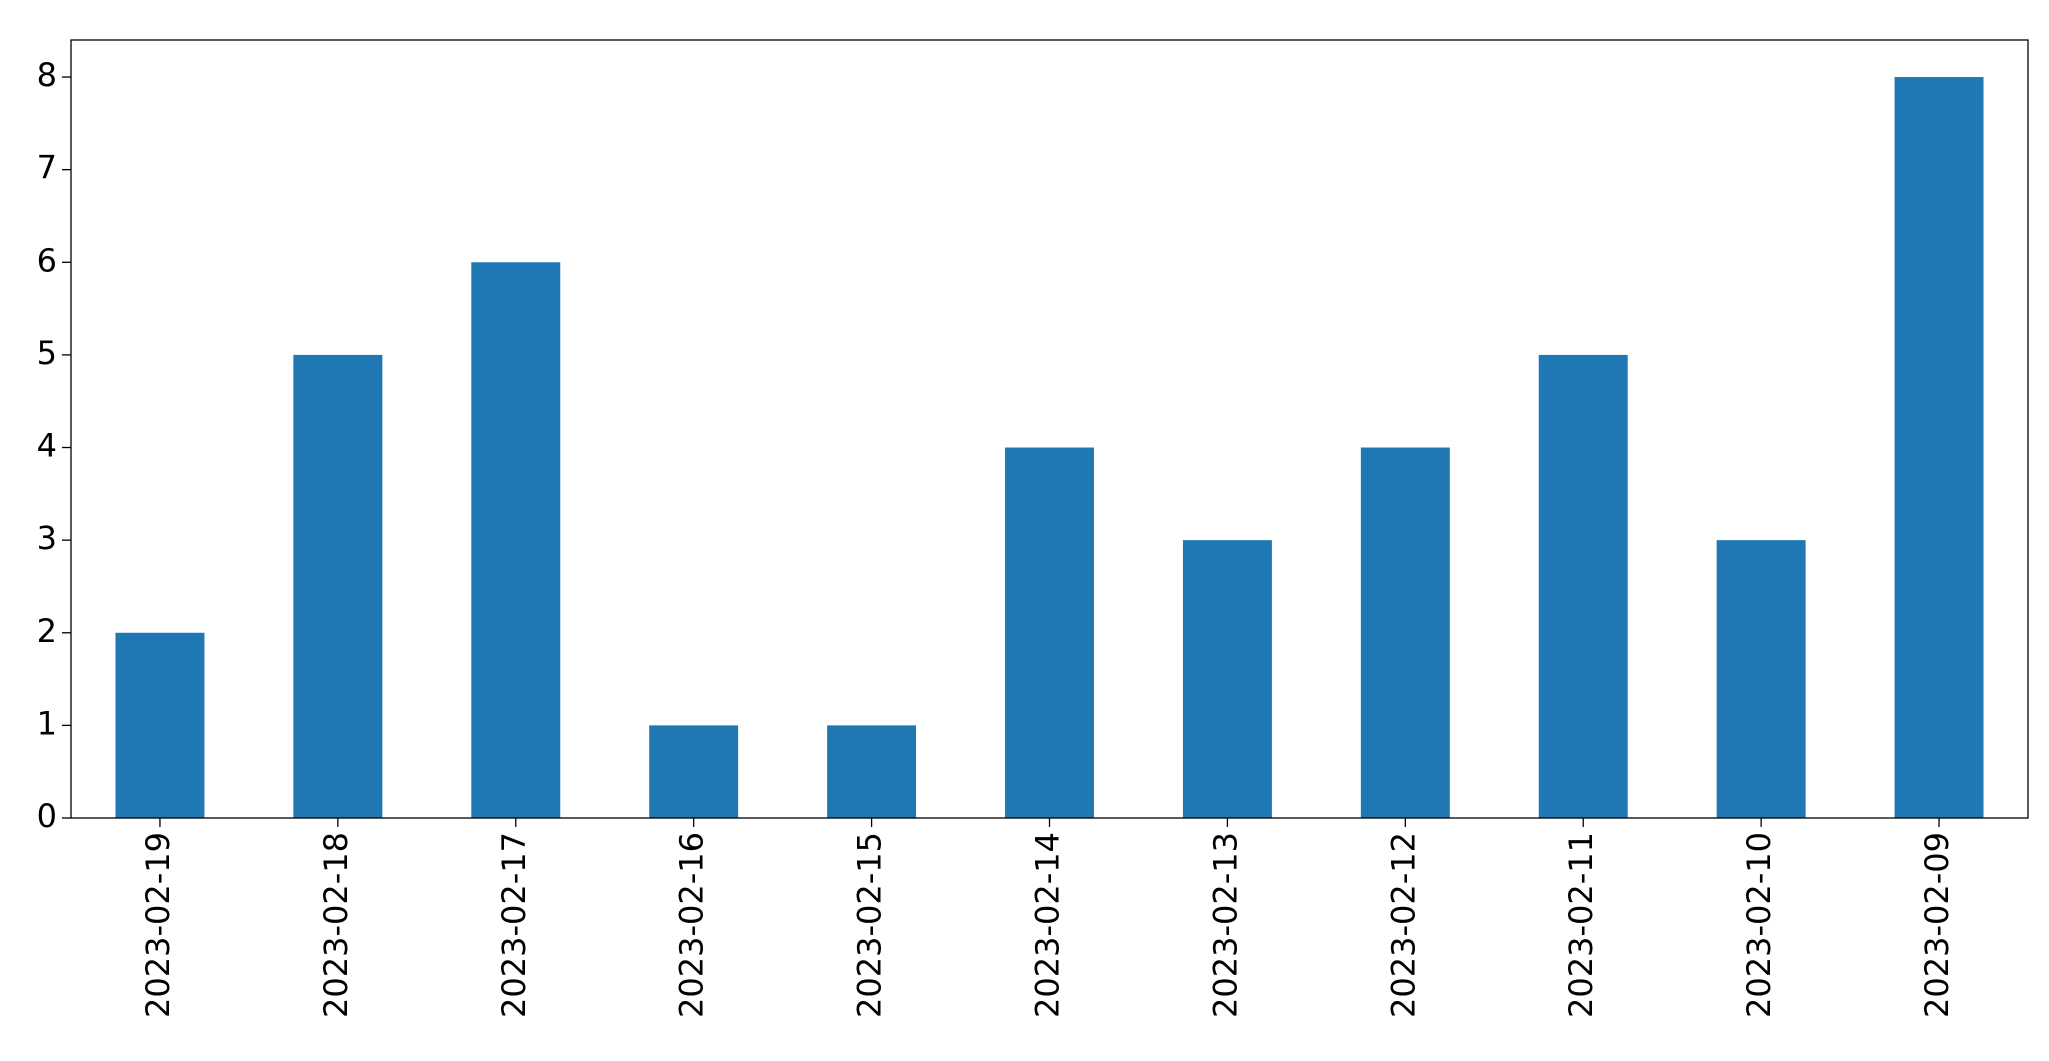  Describe the element at coordinates (870, 925) in the screenshot. I see `x-tick-label: 2023-02-15` at that location.